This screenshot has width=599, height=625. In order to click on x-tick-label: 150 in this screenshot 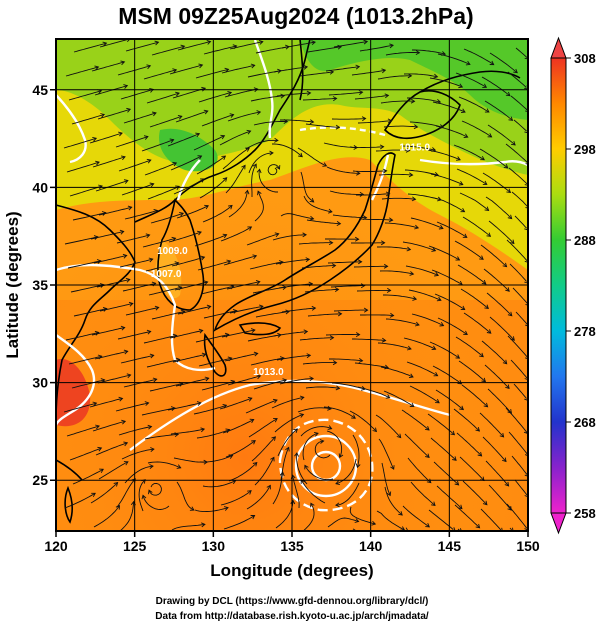, I will do `click(528, 546)`.